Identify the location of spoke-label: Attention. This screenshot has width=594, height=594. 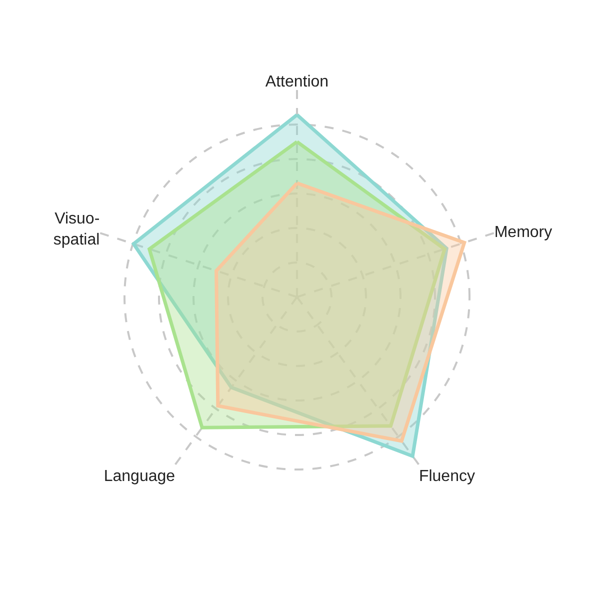
(297, 81).